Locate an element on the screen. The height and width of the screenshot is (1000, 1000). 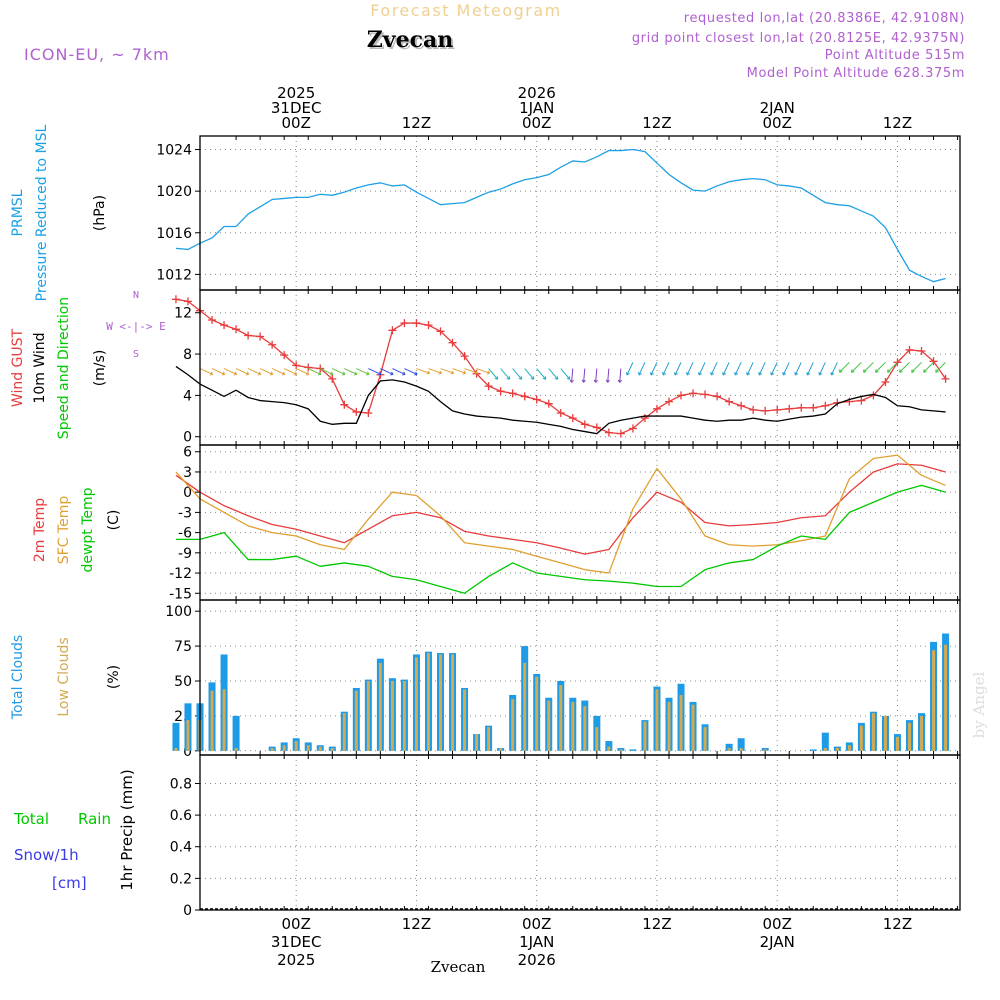
precip-snow-label: Snow/1h is located at coordinates (46, 855).